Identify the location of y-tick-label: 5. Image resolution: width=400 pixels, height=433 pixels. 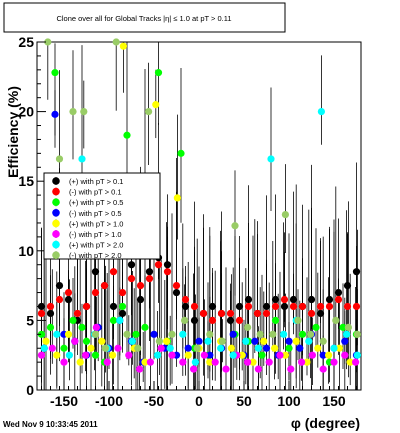
(30, 320).